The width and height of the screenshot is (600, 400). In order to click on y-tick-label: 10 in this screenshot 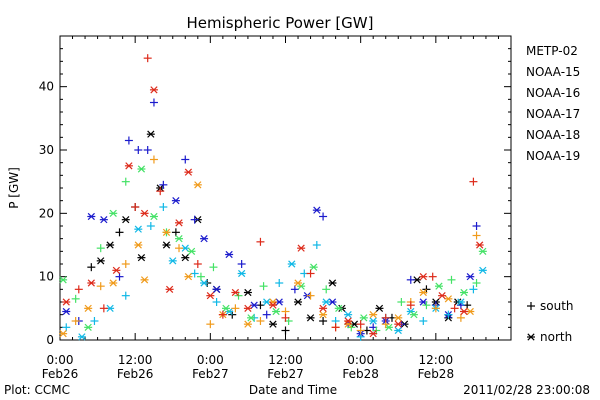, I will do `click(46, 277)`.